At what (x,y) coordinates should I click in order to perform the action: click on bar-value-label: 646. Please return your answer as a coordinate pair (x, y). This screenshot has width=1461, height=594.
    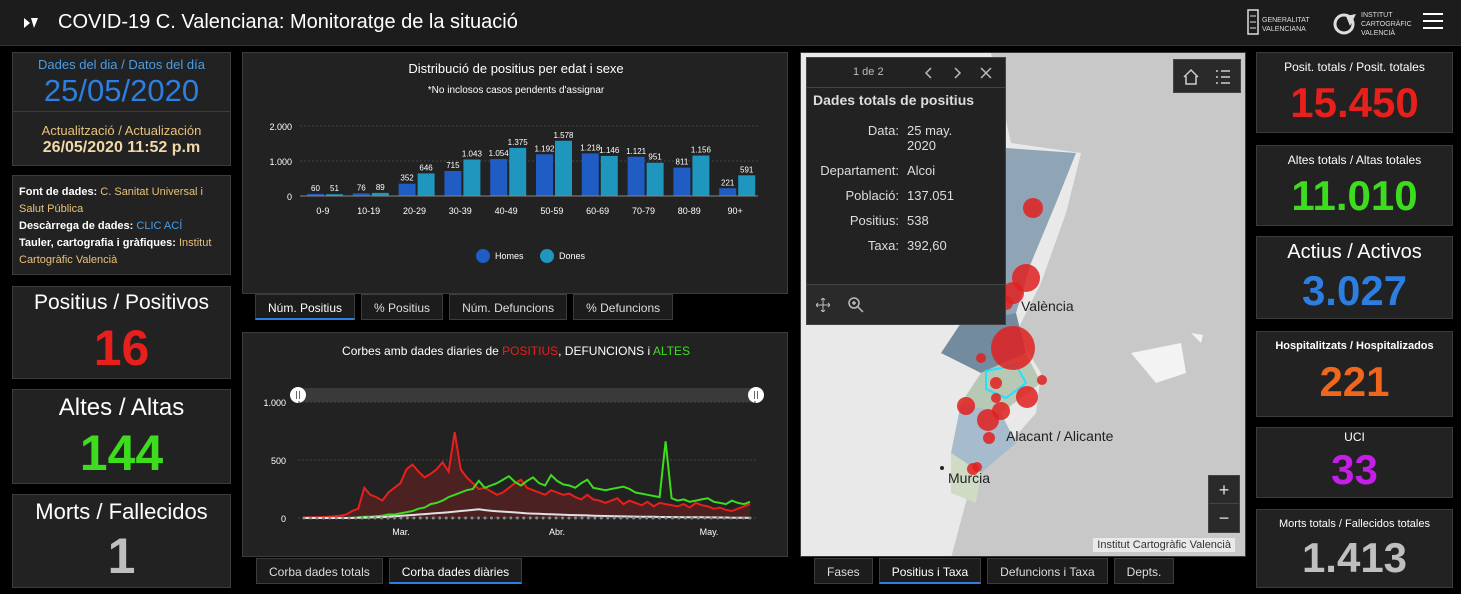
    Looking at the image, I should click on (426, 167).